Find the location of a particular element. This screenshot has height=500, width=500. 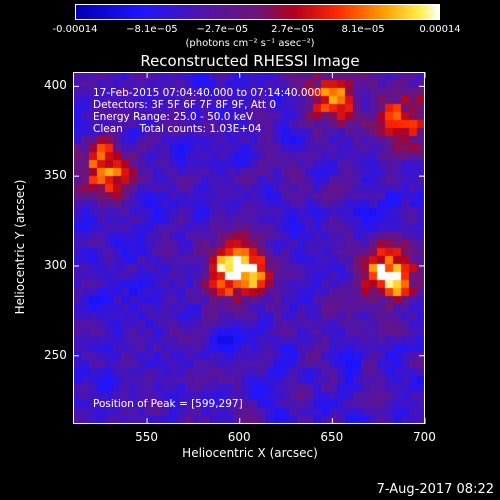

y-tick-label: 400 is located at coordinates (55, 85).